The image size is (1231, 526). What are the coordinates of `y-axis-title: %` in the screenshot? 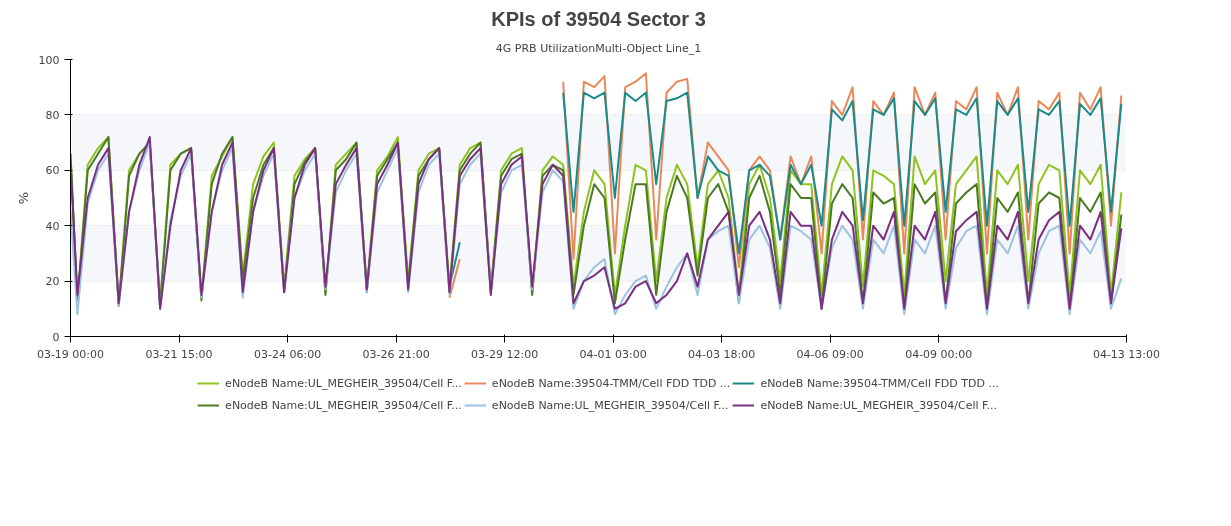 It's located at (23, 198).